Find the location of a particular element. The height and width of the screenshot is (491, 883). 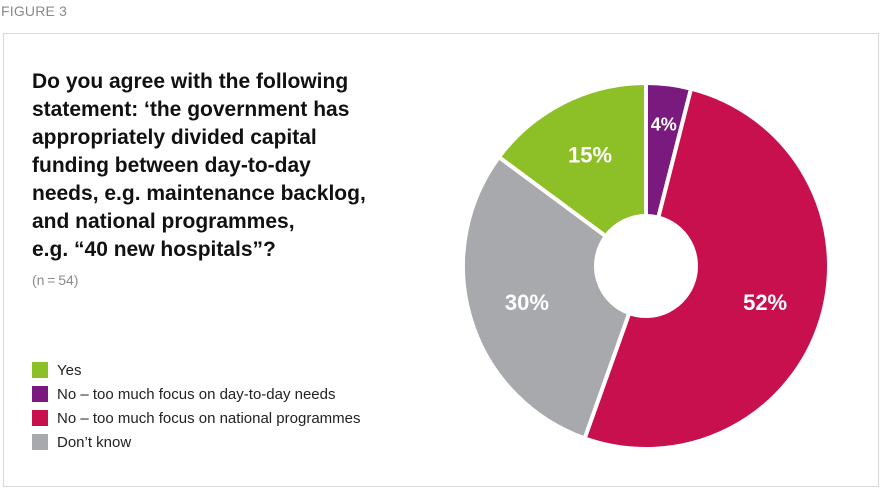

legend-item-yes: Yes is located at coordinates (196, 370).